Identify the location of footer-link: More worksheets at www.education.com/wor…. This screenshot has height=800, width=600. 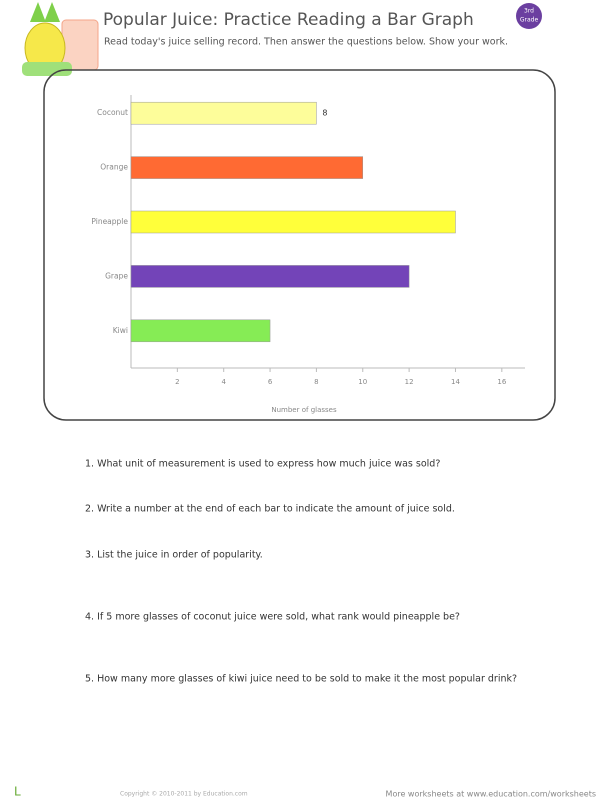
(491, 794).